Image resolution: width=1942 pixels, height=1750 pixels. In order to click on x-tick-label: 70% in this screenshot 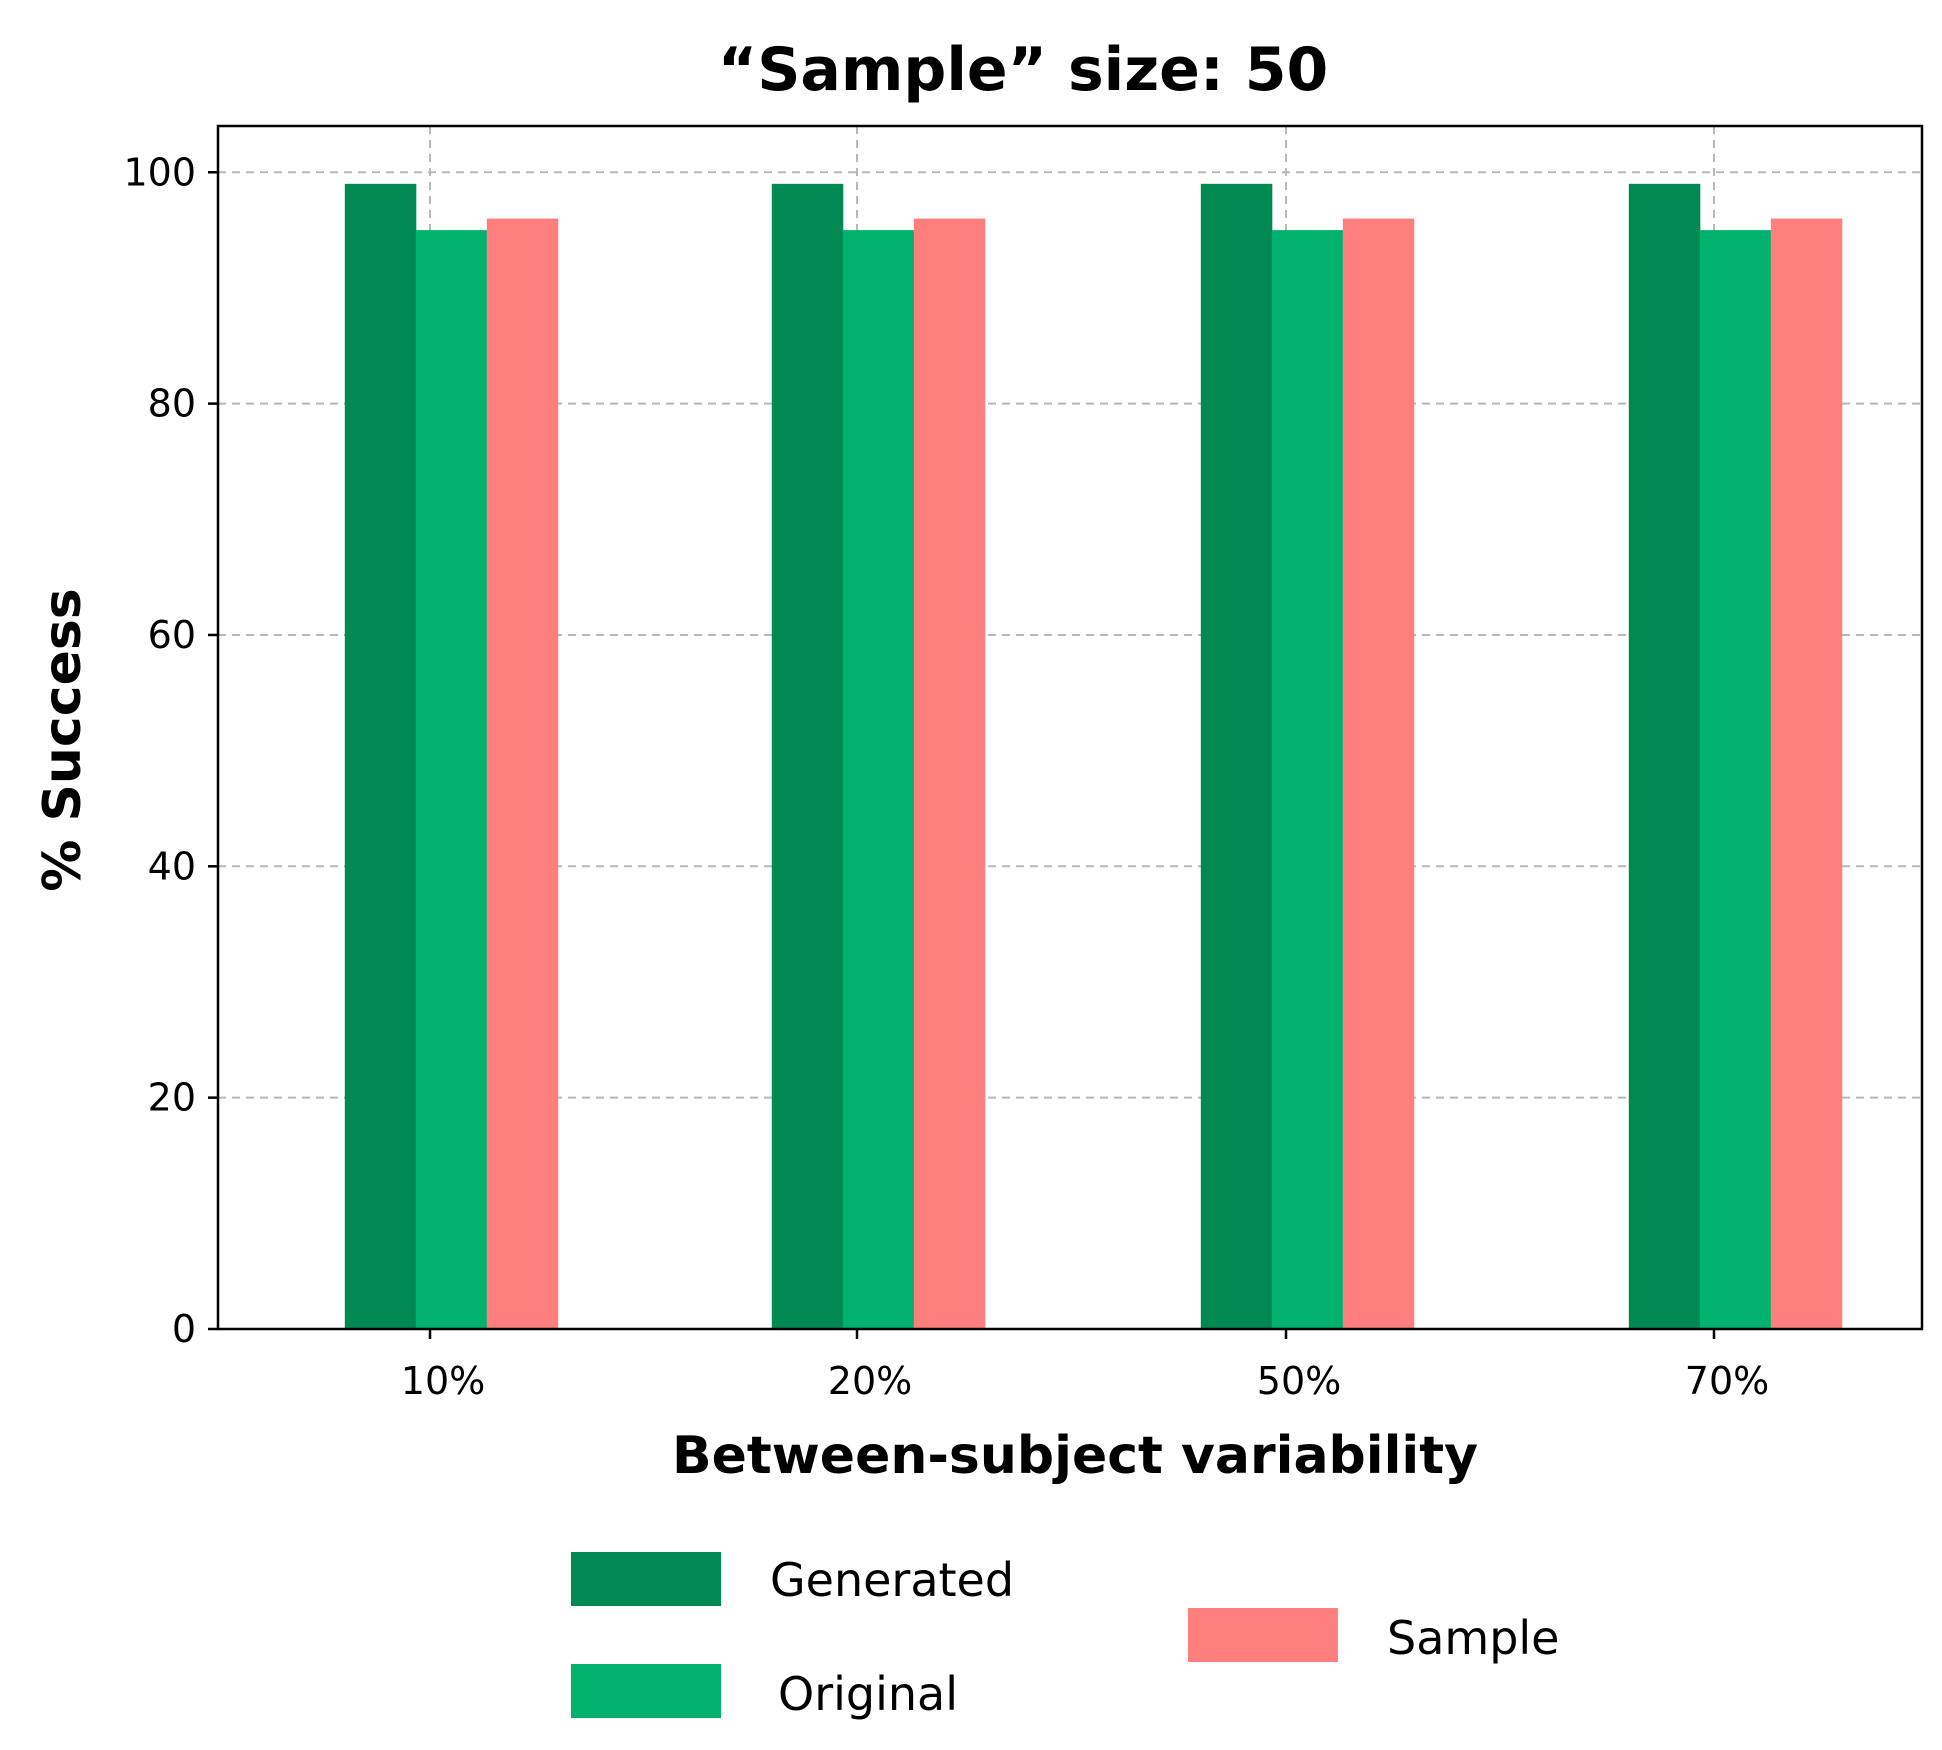, I will do `click(1727, 1381)`.